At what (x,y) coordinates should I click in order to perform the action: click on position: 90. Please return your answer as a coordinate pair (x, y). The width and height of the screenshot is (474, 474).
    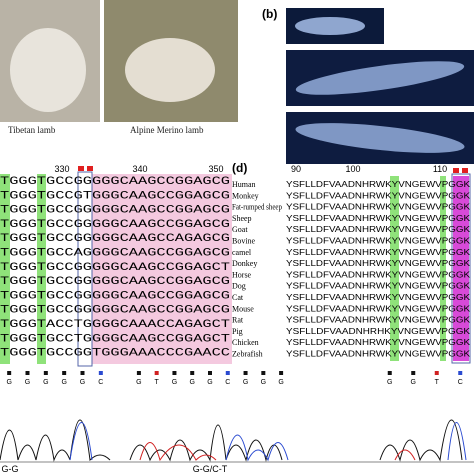
    Looking at the image, I should click on (296, 169).